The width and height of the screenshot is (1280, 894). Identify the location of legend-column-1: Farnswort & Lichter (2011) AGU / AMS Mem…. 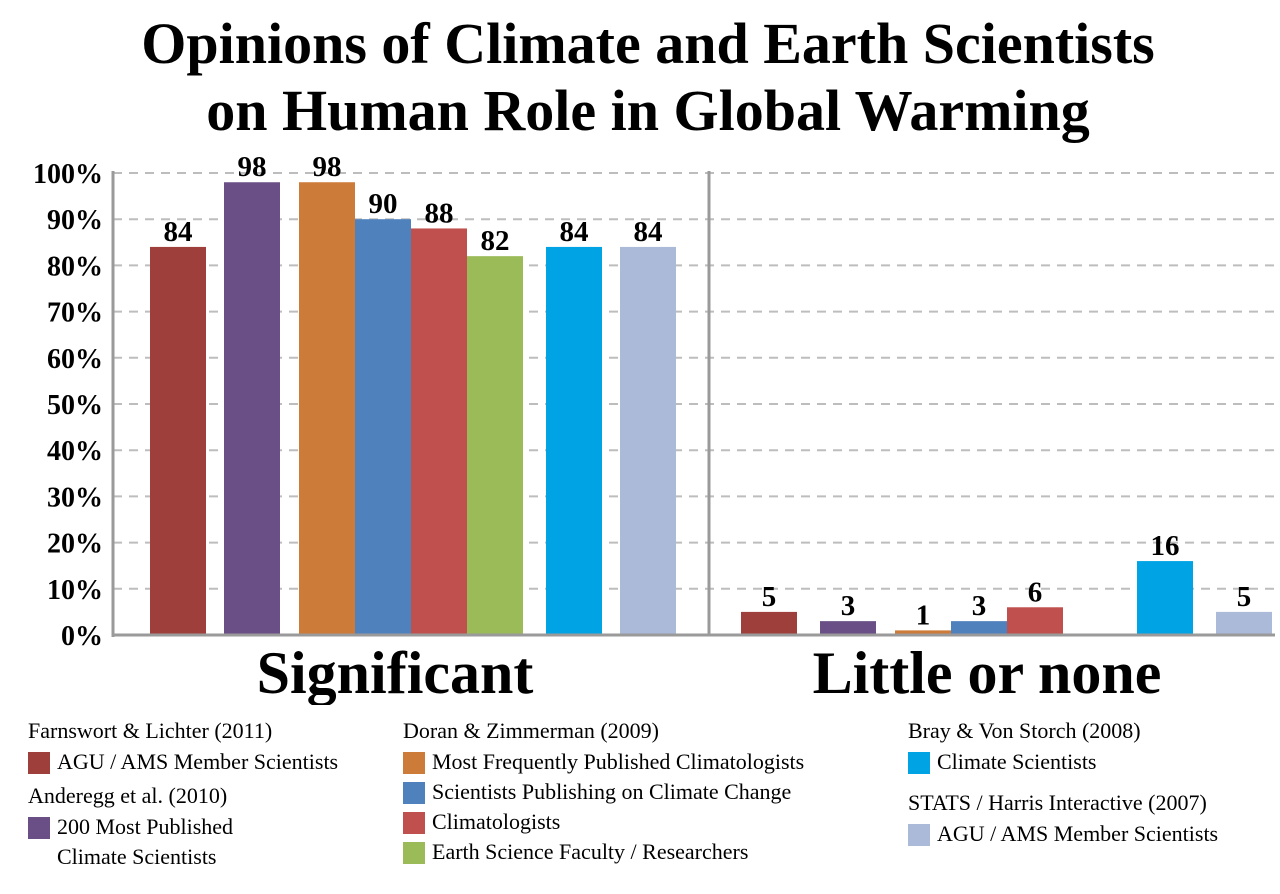
(183, 793).